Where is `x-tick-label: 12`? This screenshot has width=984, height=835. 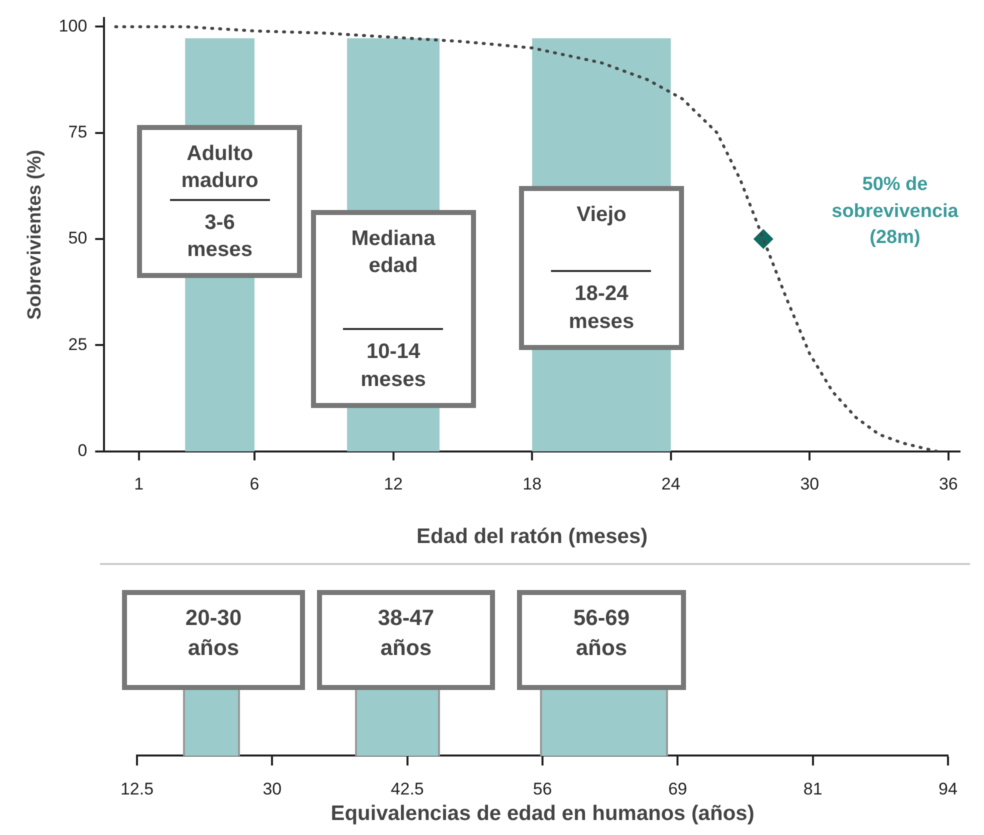
x-tick-label: 12 is located at coordinates (393, 484).